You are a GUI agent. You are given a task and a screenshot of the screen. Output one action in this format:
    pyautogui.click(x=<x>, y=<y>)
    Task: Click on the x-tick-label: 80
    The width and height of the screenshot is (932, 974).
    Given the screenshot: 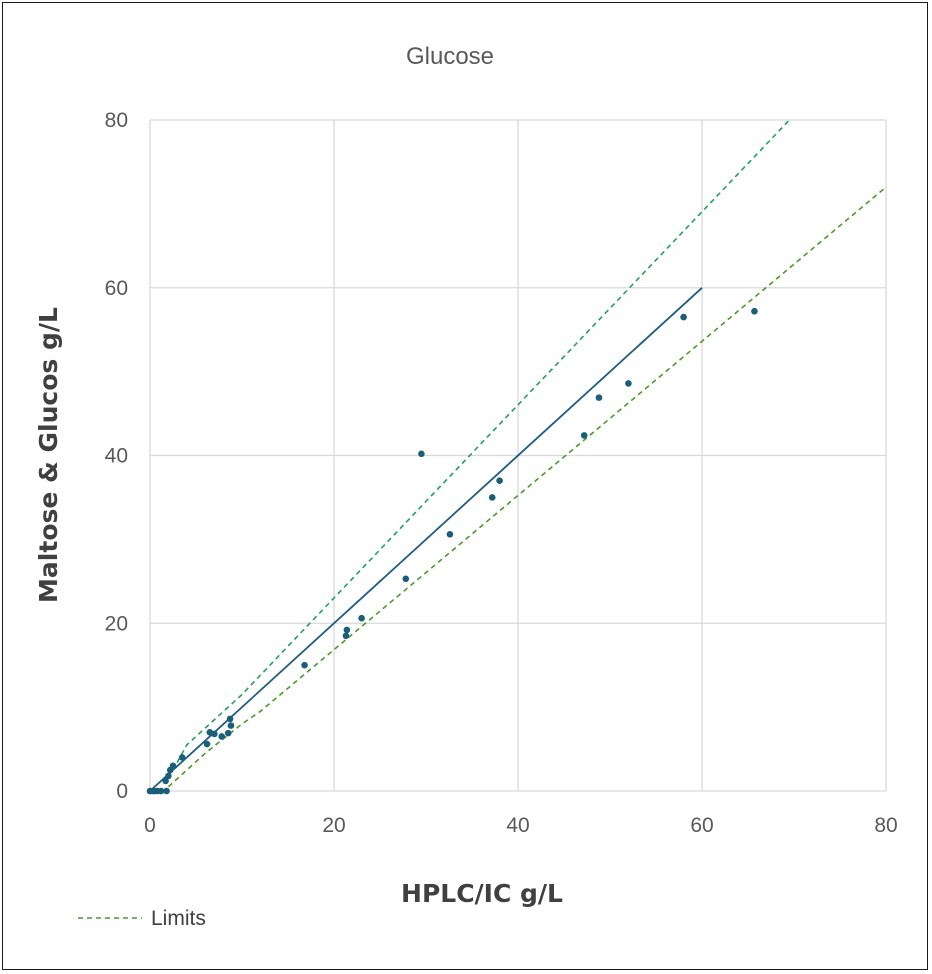 What is the action you would take?
    pyautogui.click(x=885, y=825)
    